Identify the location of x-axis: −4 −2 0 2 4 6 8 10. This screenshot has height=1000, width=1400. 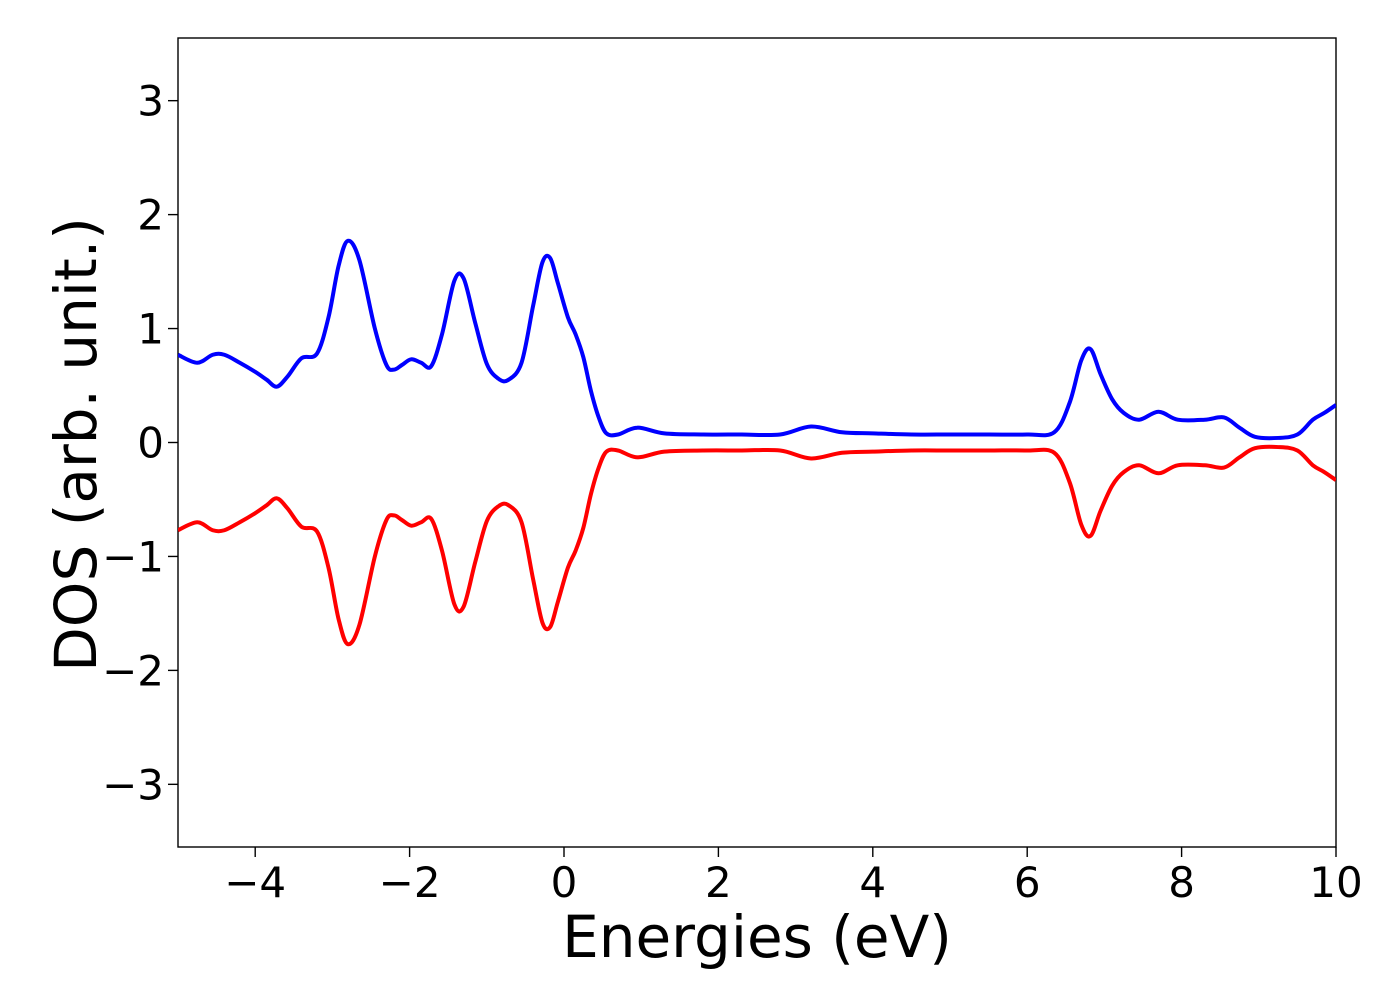
(793, 877).